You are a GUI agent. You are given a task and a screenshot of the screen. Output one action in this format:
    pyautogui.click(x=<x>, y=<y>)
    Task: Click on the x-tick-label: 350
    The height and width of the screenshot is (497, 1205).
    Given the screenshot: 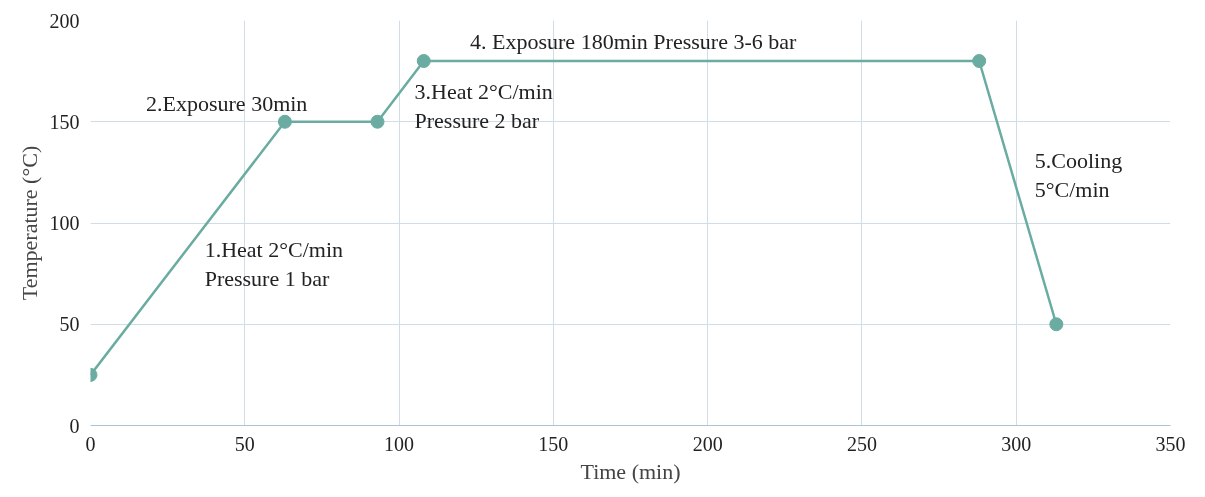 What is the action you would take?
    pyautogui.click(x=1170, y=443)
    